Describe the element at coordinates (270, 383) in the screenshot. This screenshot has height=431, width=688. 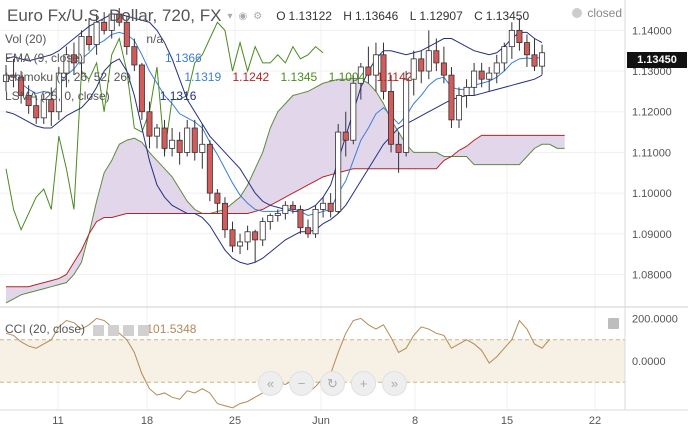
I see `rewind-icon: «` at that location.